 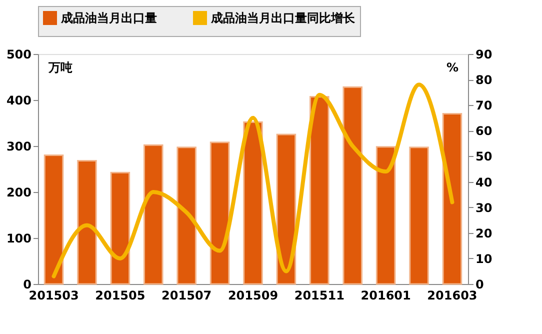 What do you see at coordinates (484, 233) in the screenshot?
I see `y2-tick-label: 20` at bounding box center [484, 233].